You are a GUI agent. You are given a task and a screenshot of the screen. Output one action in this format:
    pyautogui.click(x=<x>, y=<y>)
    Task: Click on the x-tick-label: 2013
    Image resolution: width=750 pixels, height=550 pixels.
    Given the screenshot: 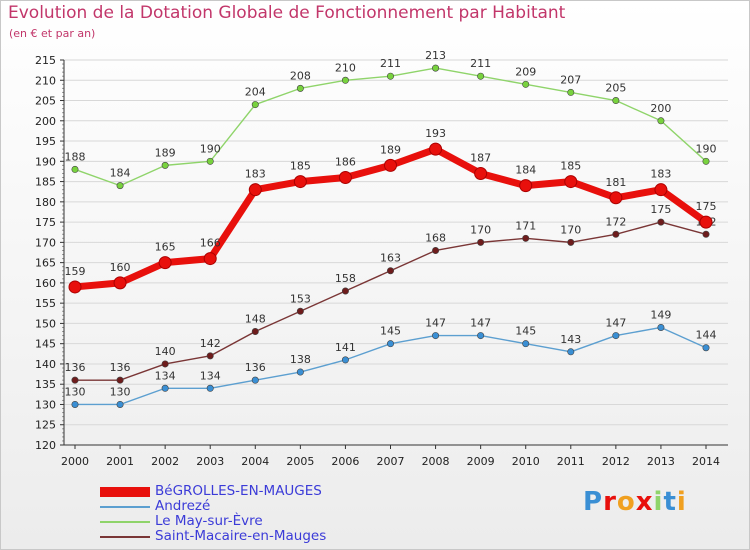 What is the action you would take?
    pyautogui.click(x=661, y=461)
    